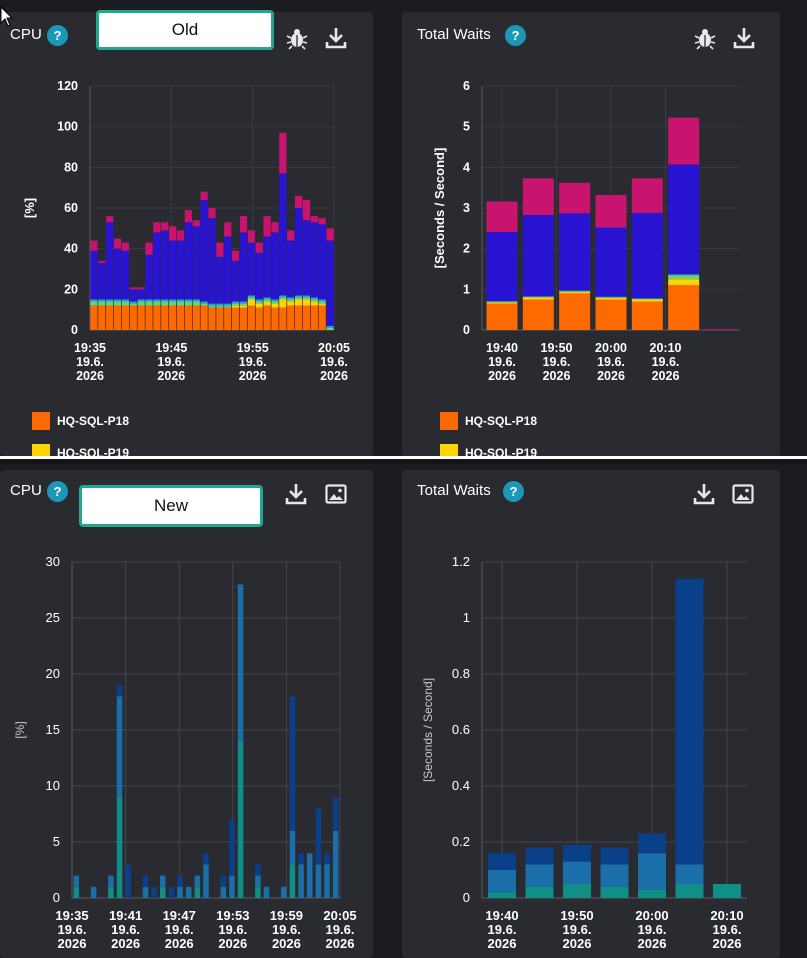 The width and height of the screenshot is (807, 958). What do you see at coordinates (26, 34) in the screenshot?
I see `panel-title: CPU` at bounding box center [26, 34].